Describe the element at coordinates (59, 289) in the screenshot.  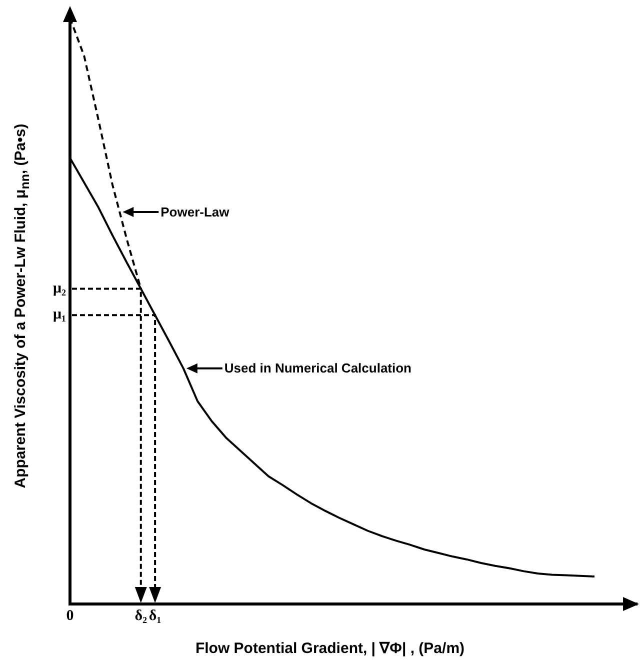
I see `text: μ₂` at that location.